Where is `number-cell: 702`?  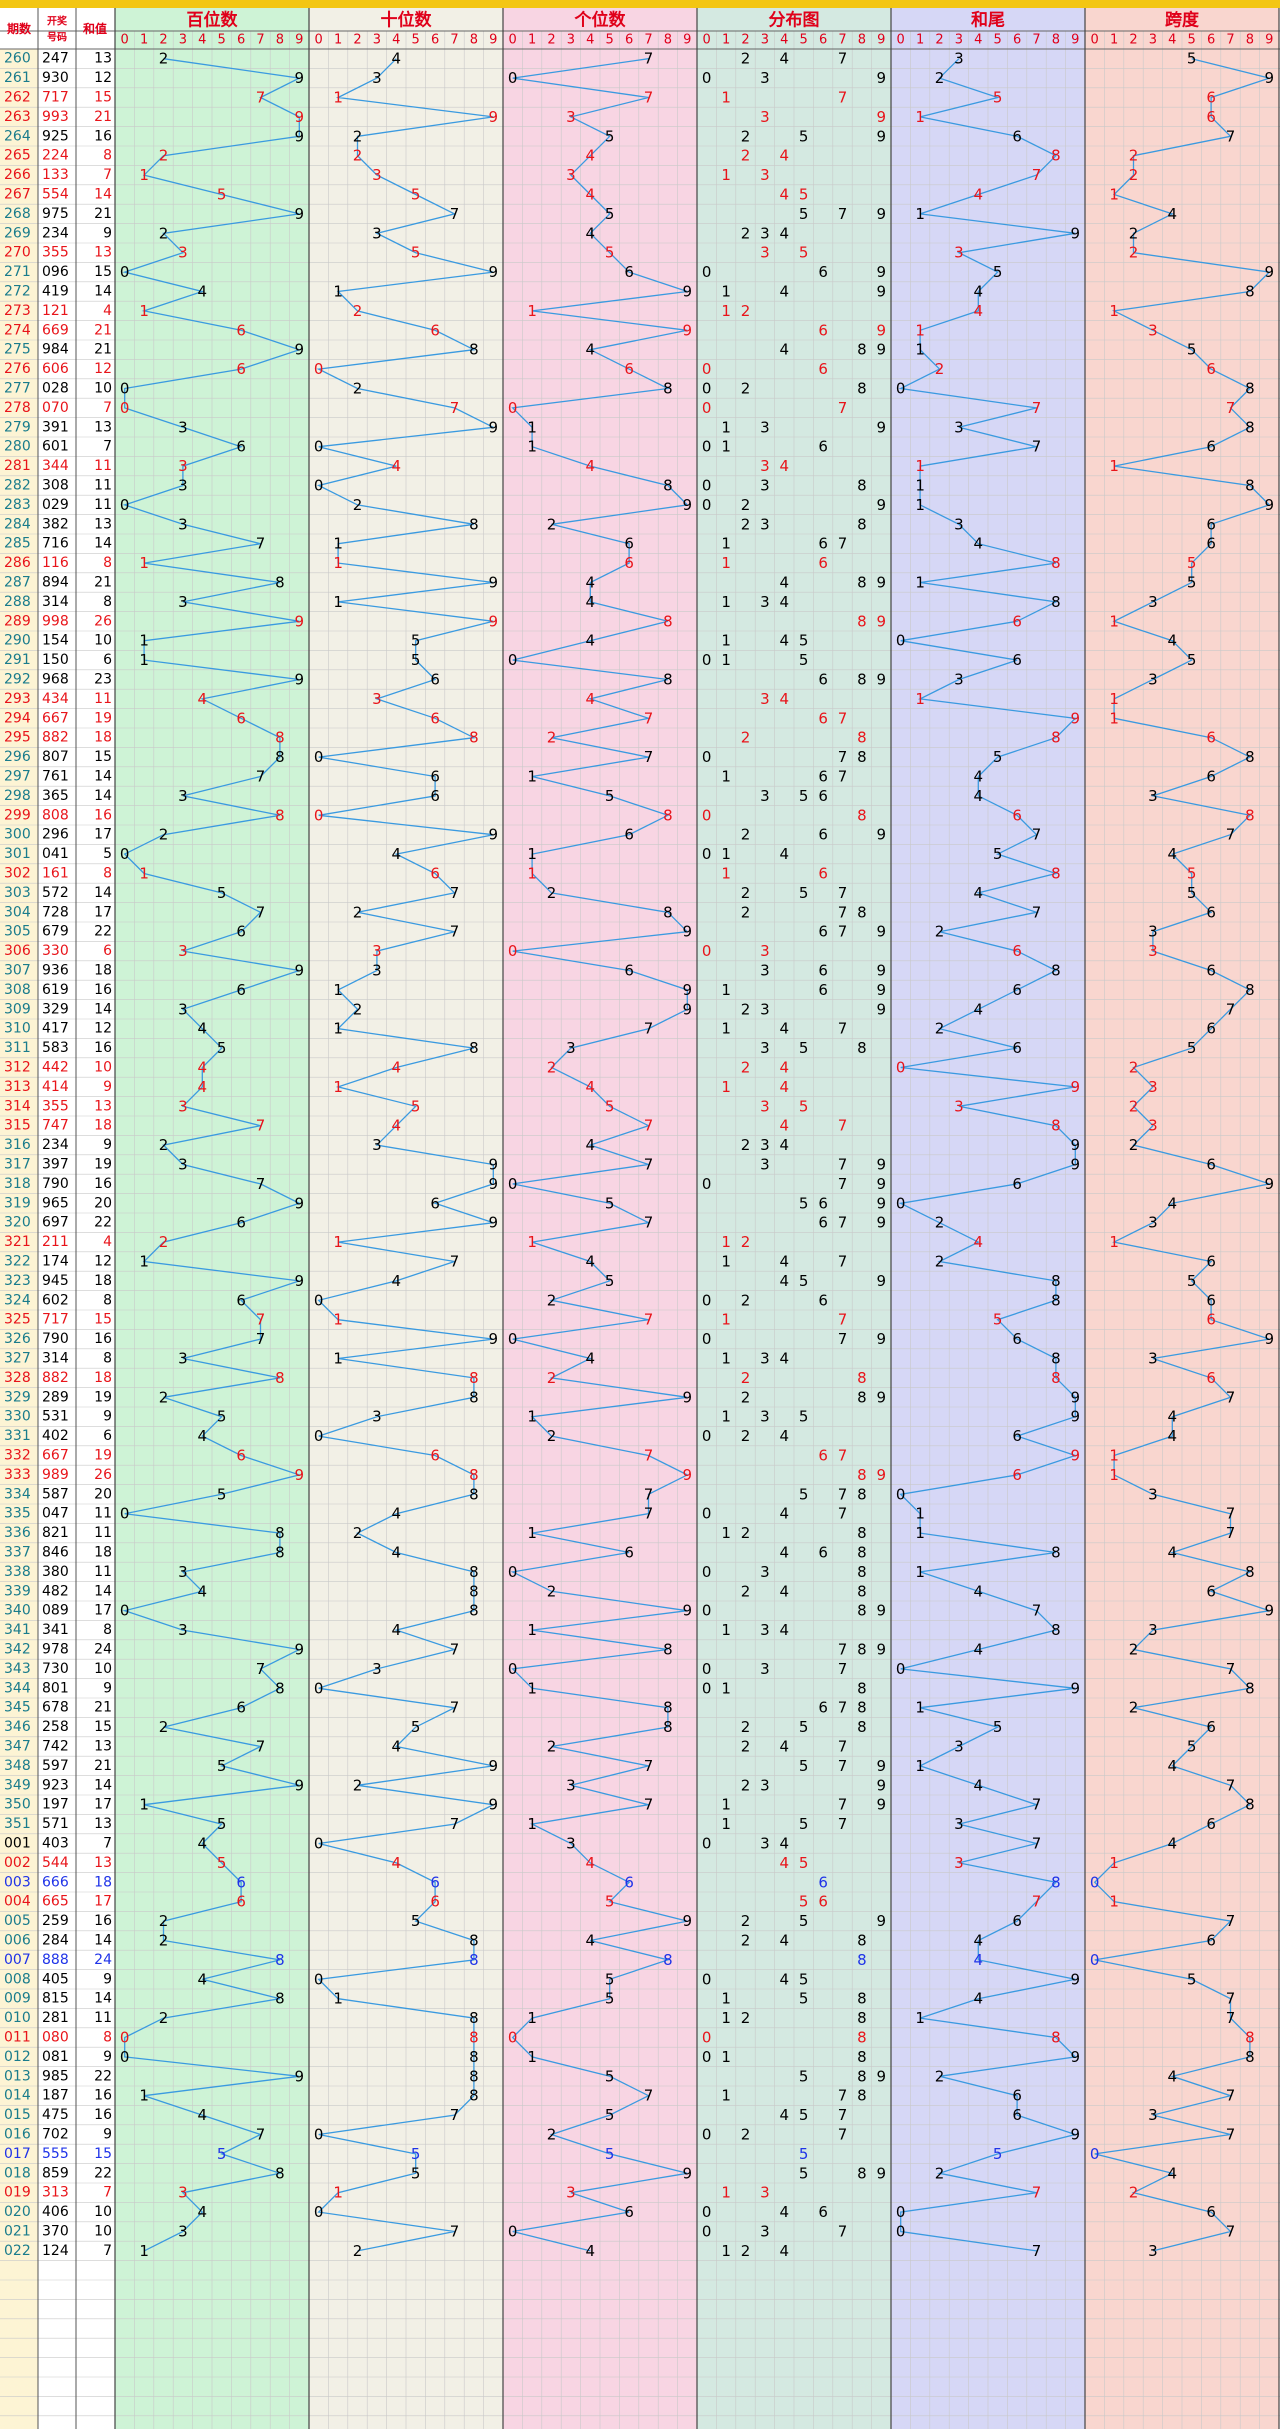
number-cell: 702 is located at coordinates (55, 2135).